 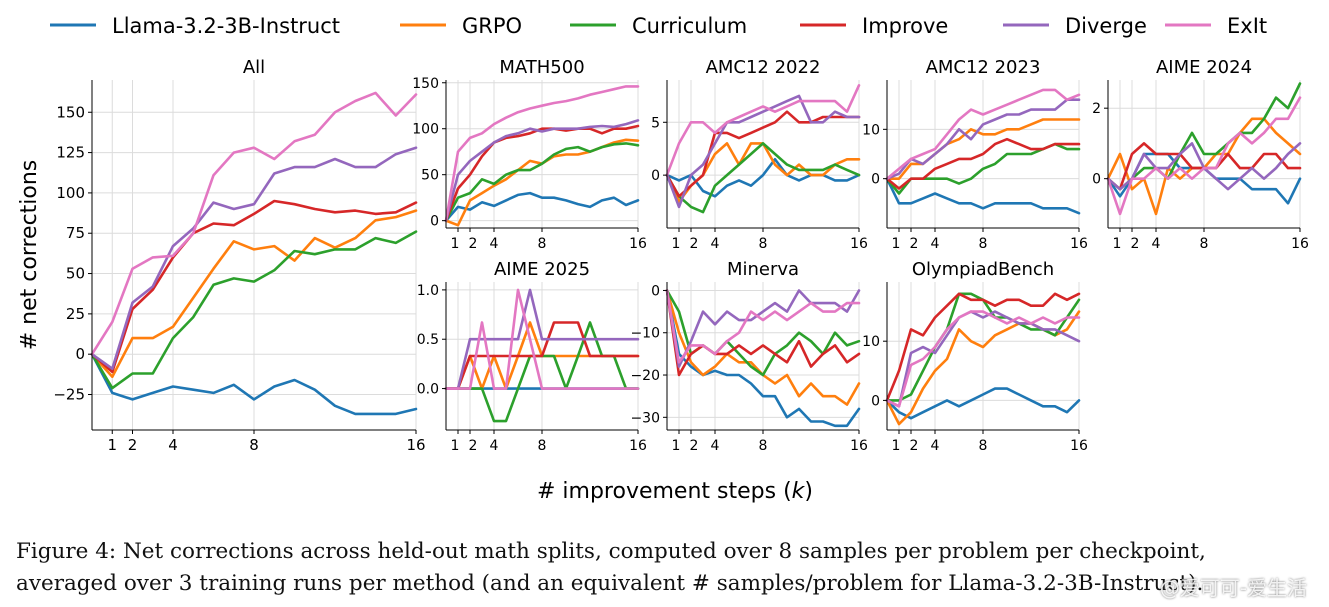 What do you see at coordinates (428, 340) in the screenshot?
I see `y-tick-label: 0.5` at bounding box center [428, 340].